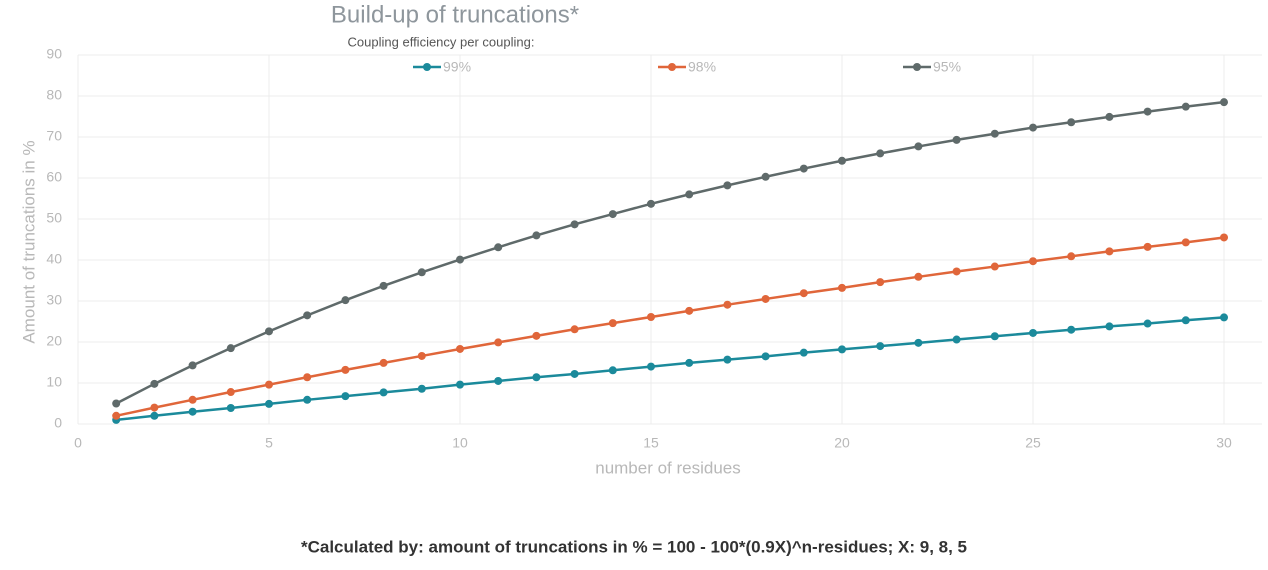 The width and height of the screenshot is (1268, 570). What do you see at coordinates (441, 41) in the screenshot?
I see `legend-title: Coupling efficiency per coupling:` at bounding box center [441, 41].